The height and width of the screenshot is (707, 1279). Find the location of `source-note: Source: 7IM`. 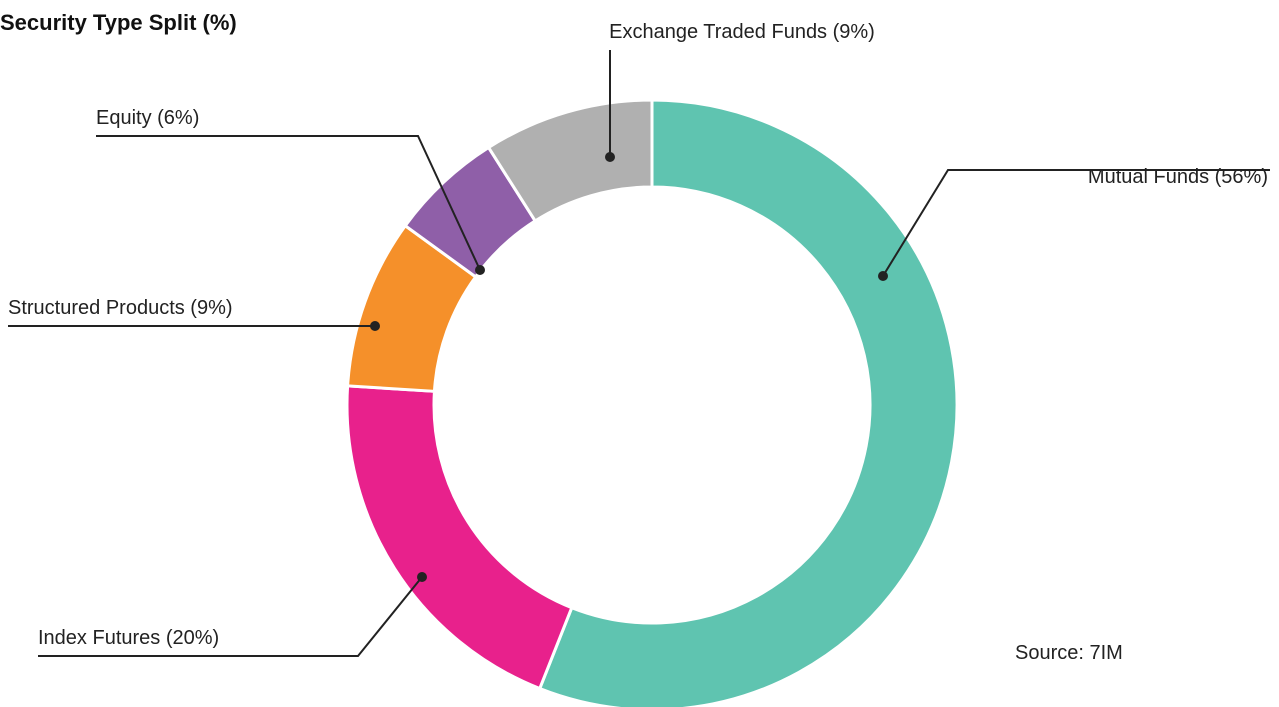

source-note: Source: 7IM is located at coordinates (1069, 653).